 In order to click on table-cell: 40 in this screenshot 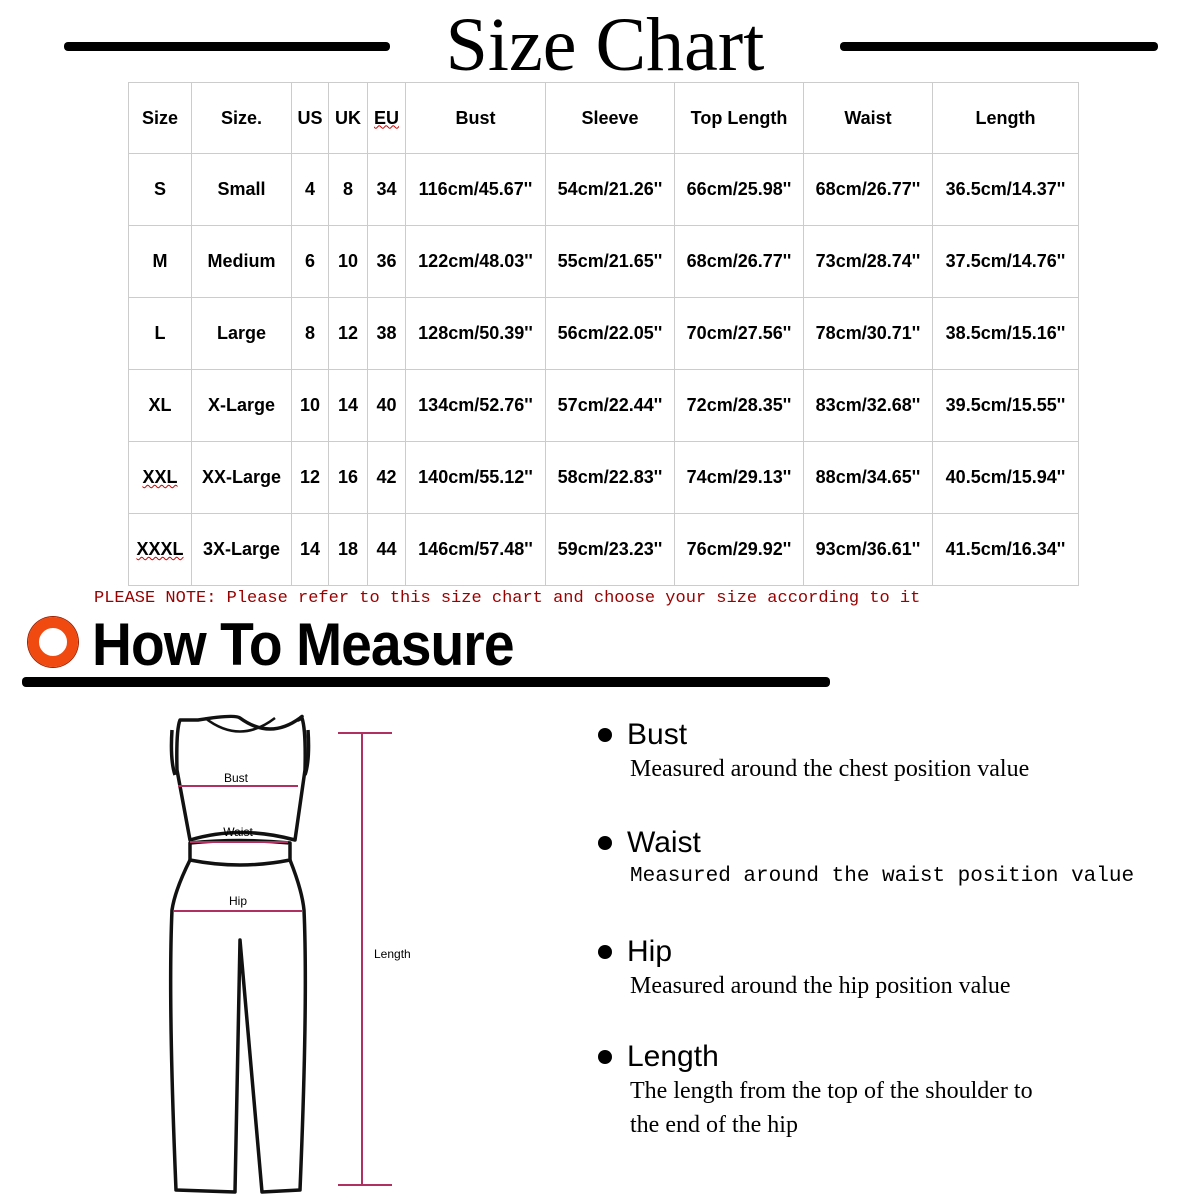, I will do `click(386, 405)`.